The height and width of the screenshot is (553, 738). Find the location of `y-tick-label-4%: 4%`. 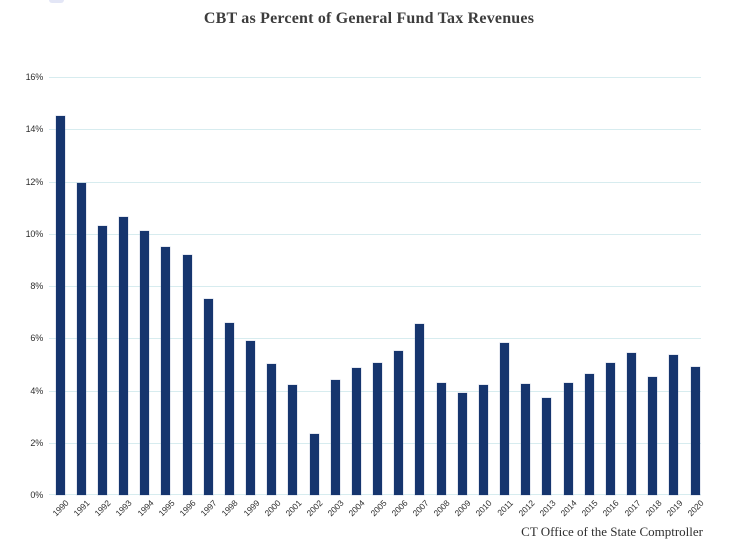

y-tick-label-4%: 4% is located at coordinates (36, 390).